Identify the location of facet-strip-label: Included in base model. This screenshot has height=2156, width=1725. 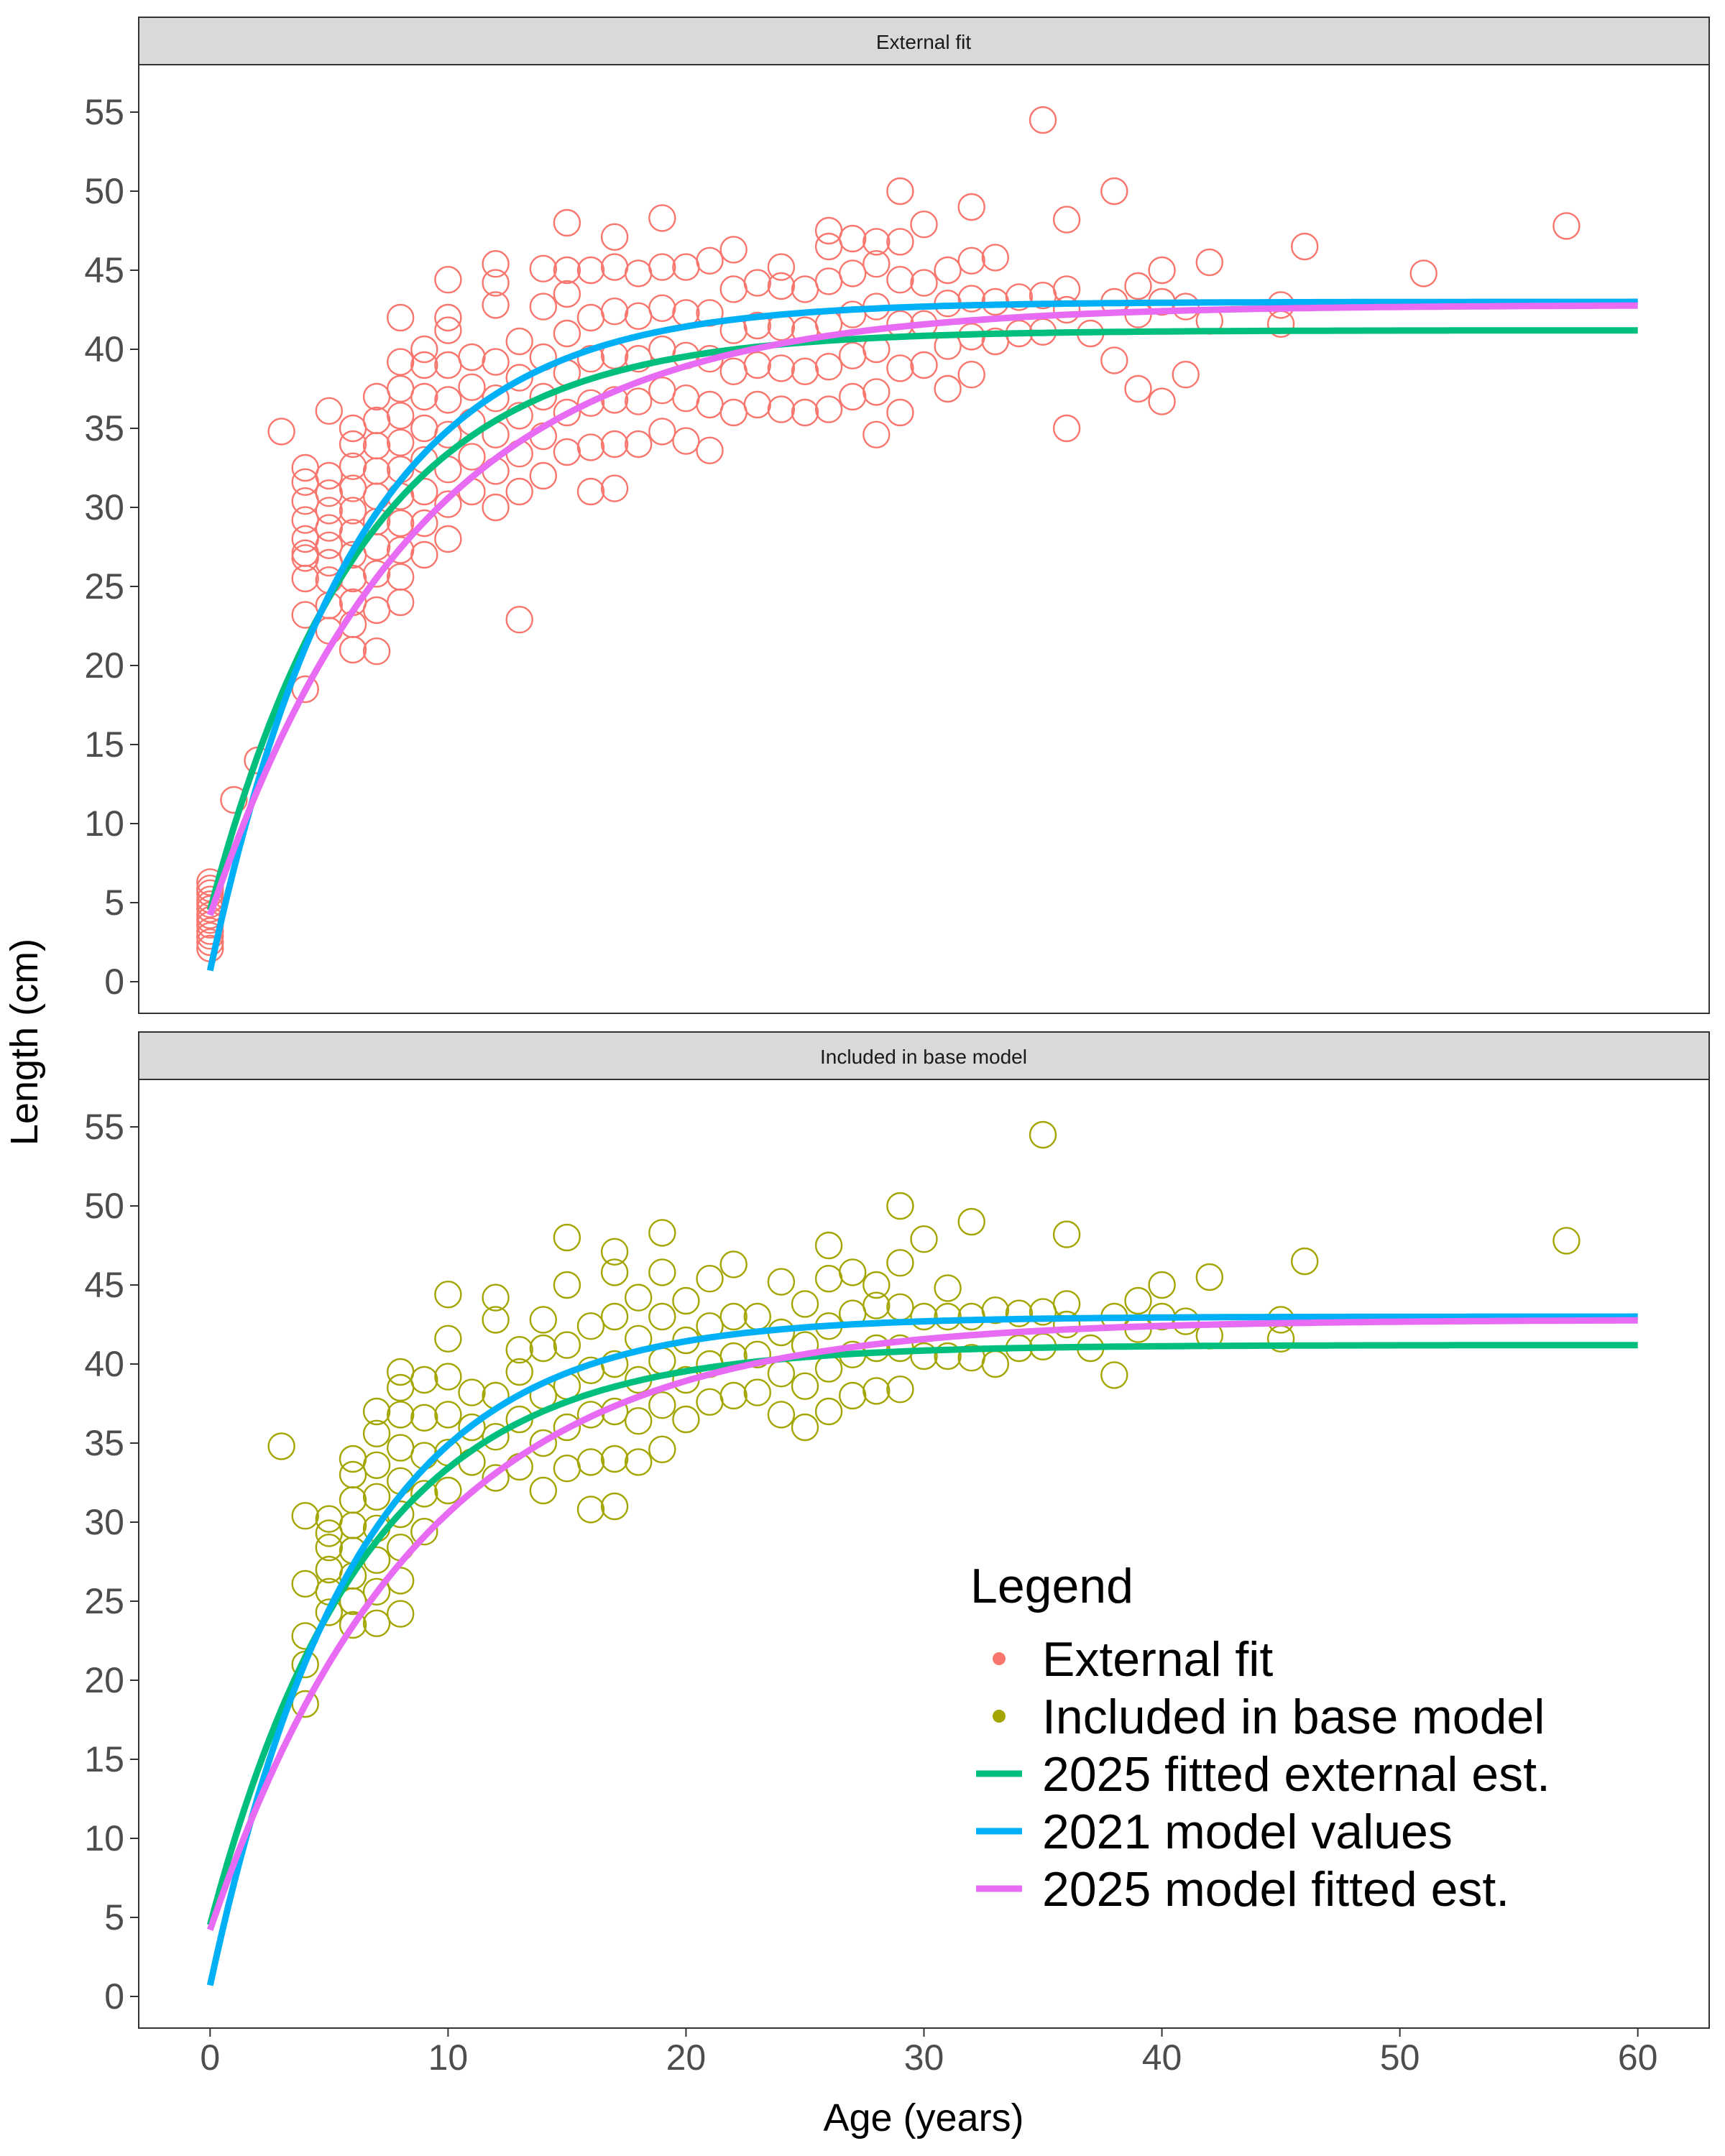
(923, 1057).